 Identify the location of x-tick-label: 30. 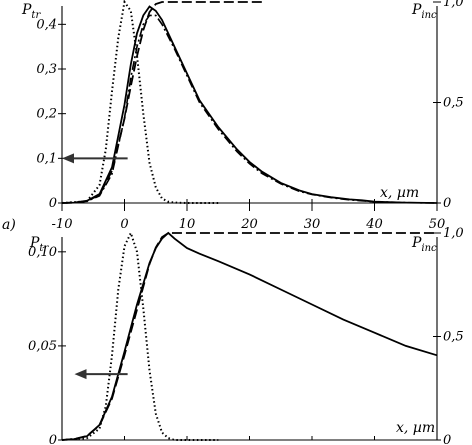
(312, 224).